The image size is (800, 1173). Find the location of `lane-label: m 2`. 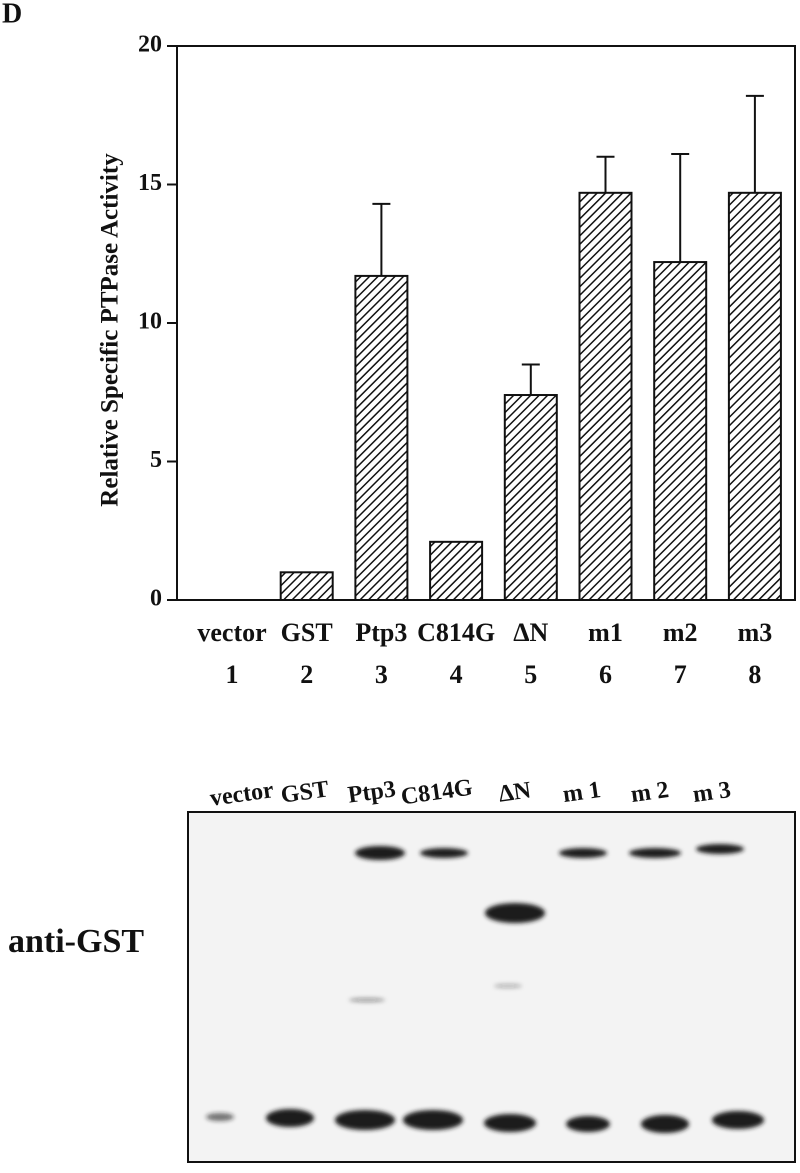

lane-label: m 2 is located at coordinates (649, 792).